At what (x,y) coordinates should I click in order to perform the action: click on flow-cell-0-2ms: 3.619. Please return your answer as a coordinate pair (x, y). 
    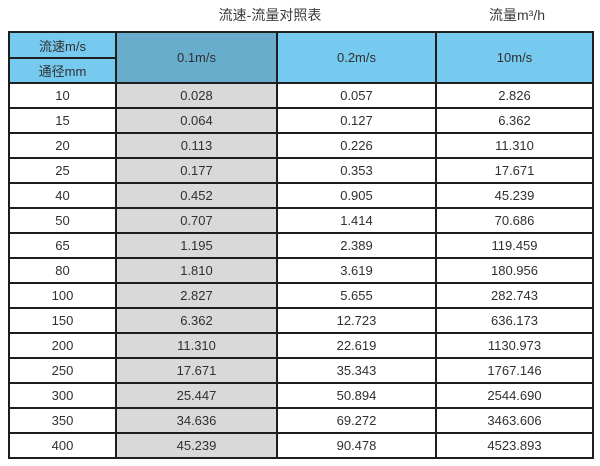
    Looking at the image, I should click on (356, 270).